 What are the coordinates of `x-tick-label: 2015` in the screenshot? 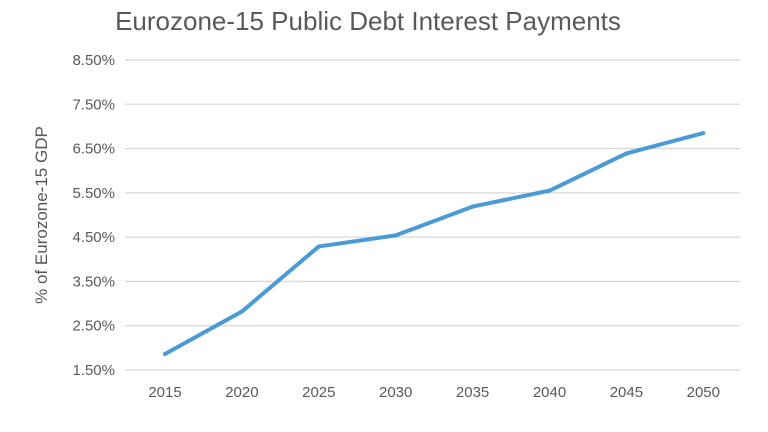 It's located at (164, 392).